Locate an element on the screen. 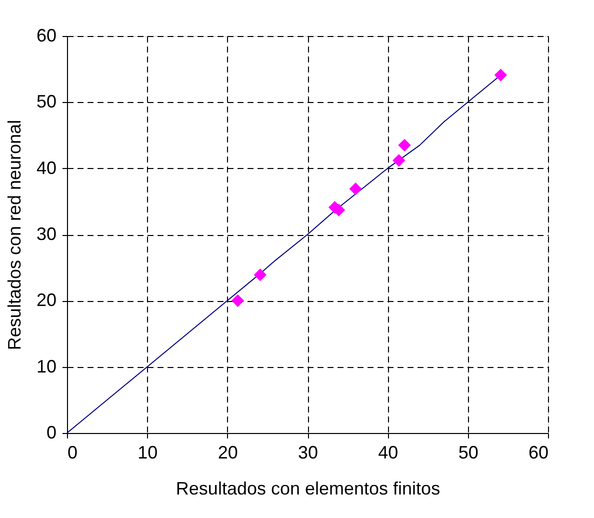  y-tick-label: 40 is located at coordinates (46, 168).